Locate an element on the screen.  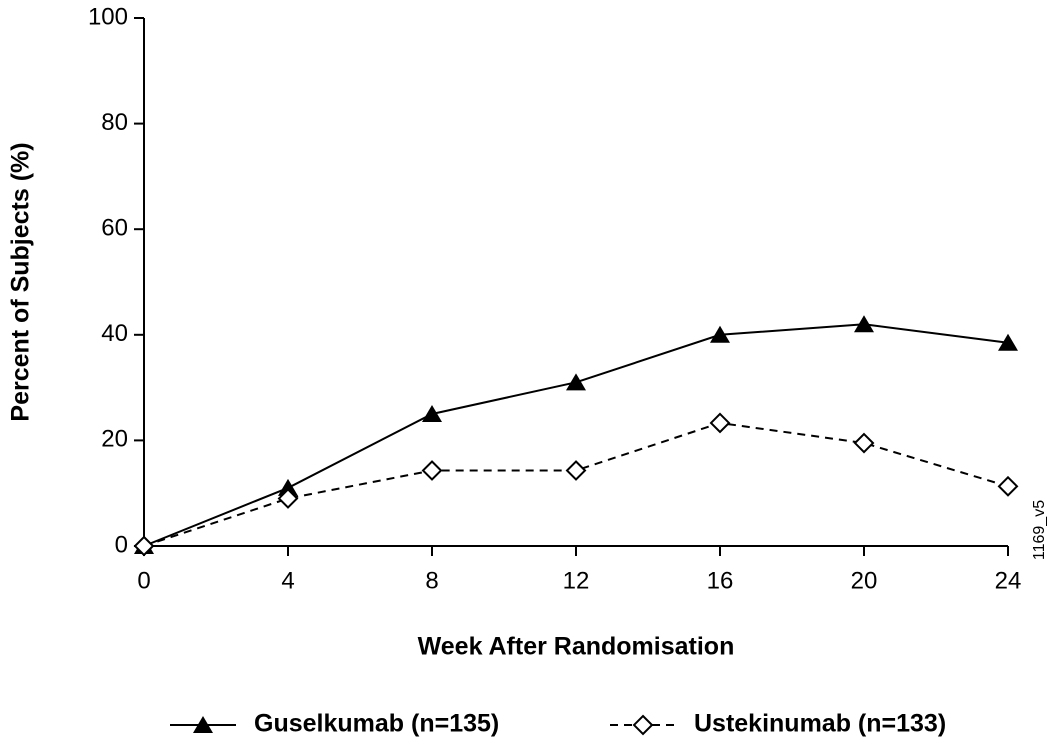
x-axis-title: Week After Randomisation is located at coordinates (576, 647).